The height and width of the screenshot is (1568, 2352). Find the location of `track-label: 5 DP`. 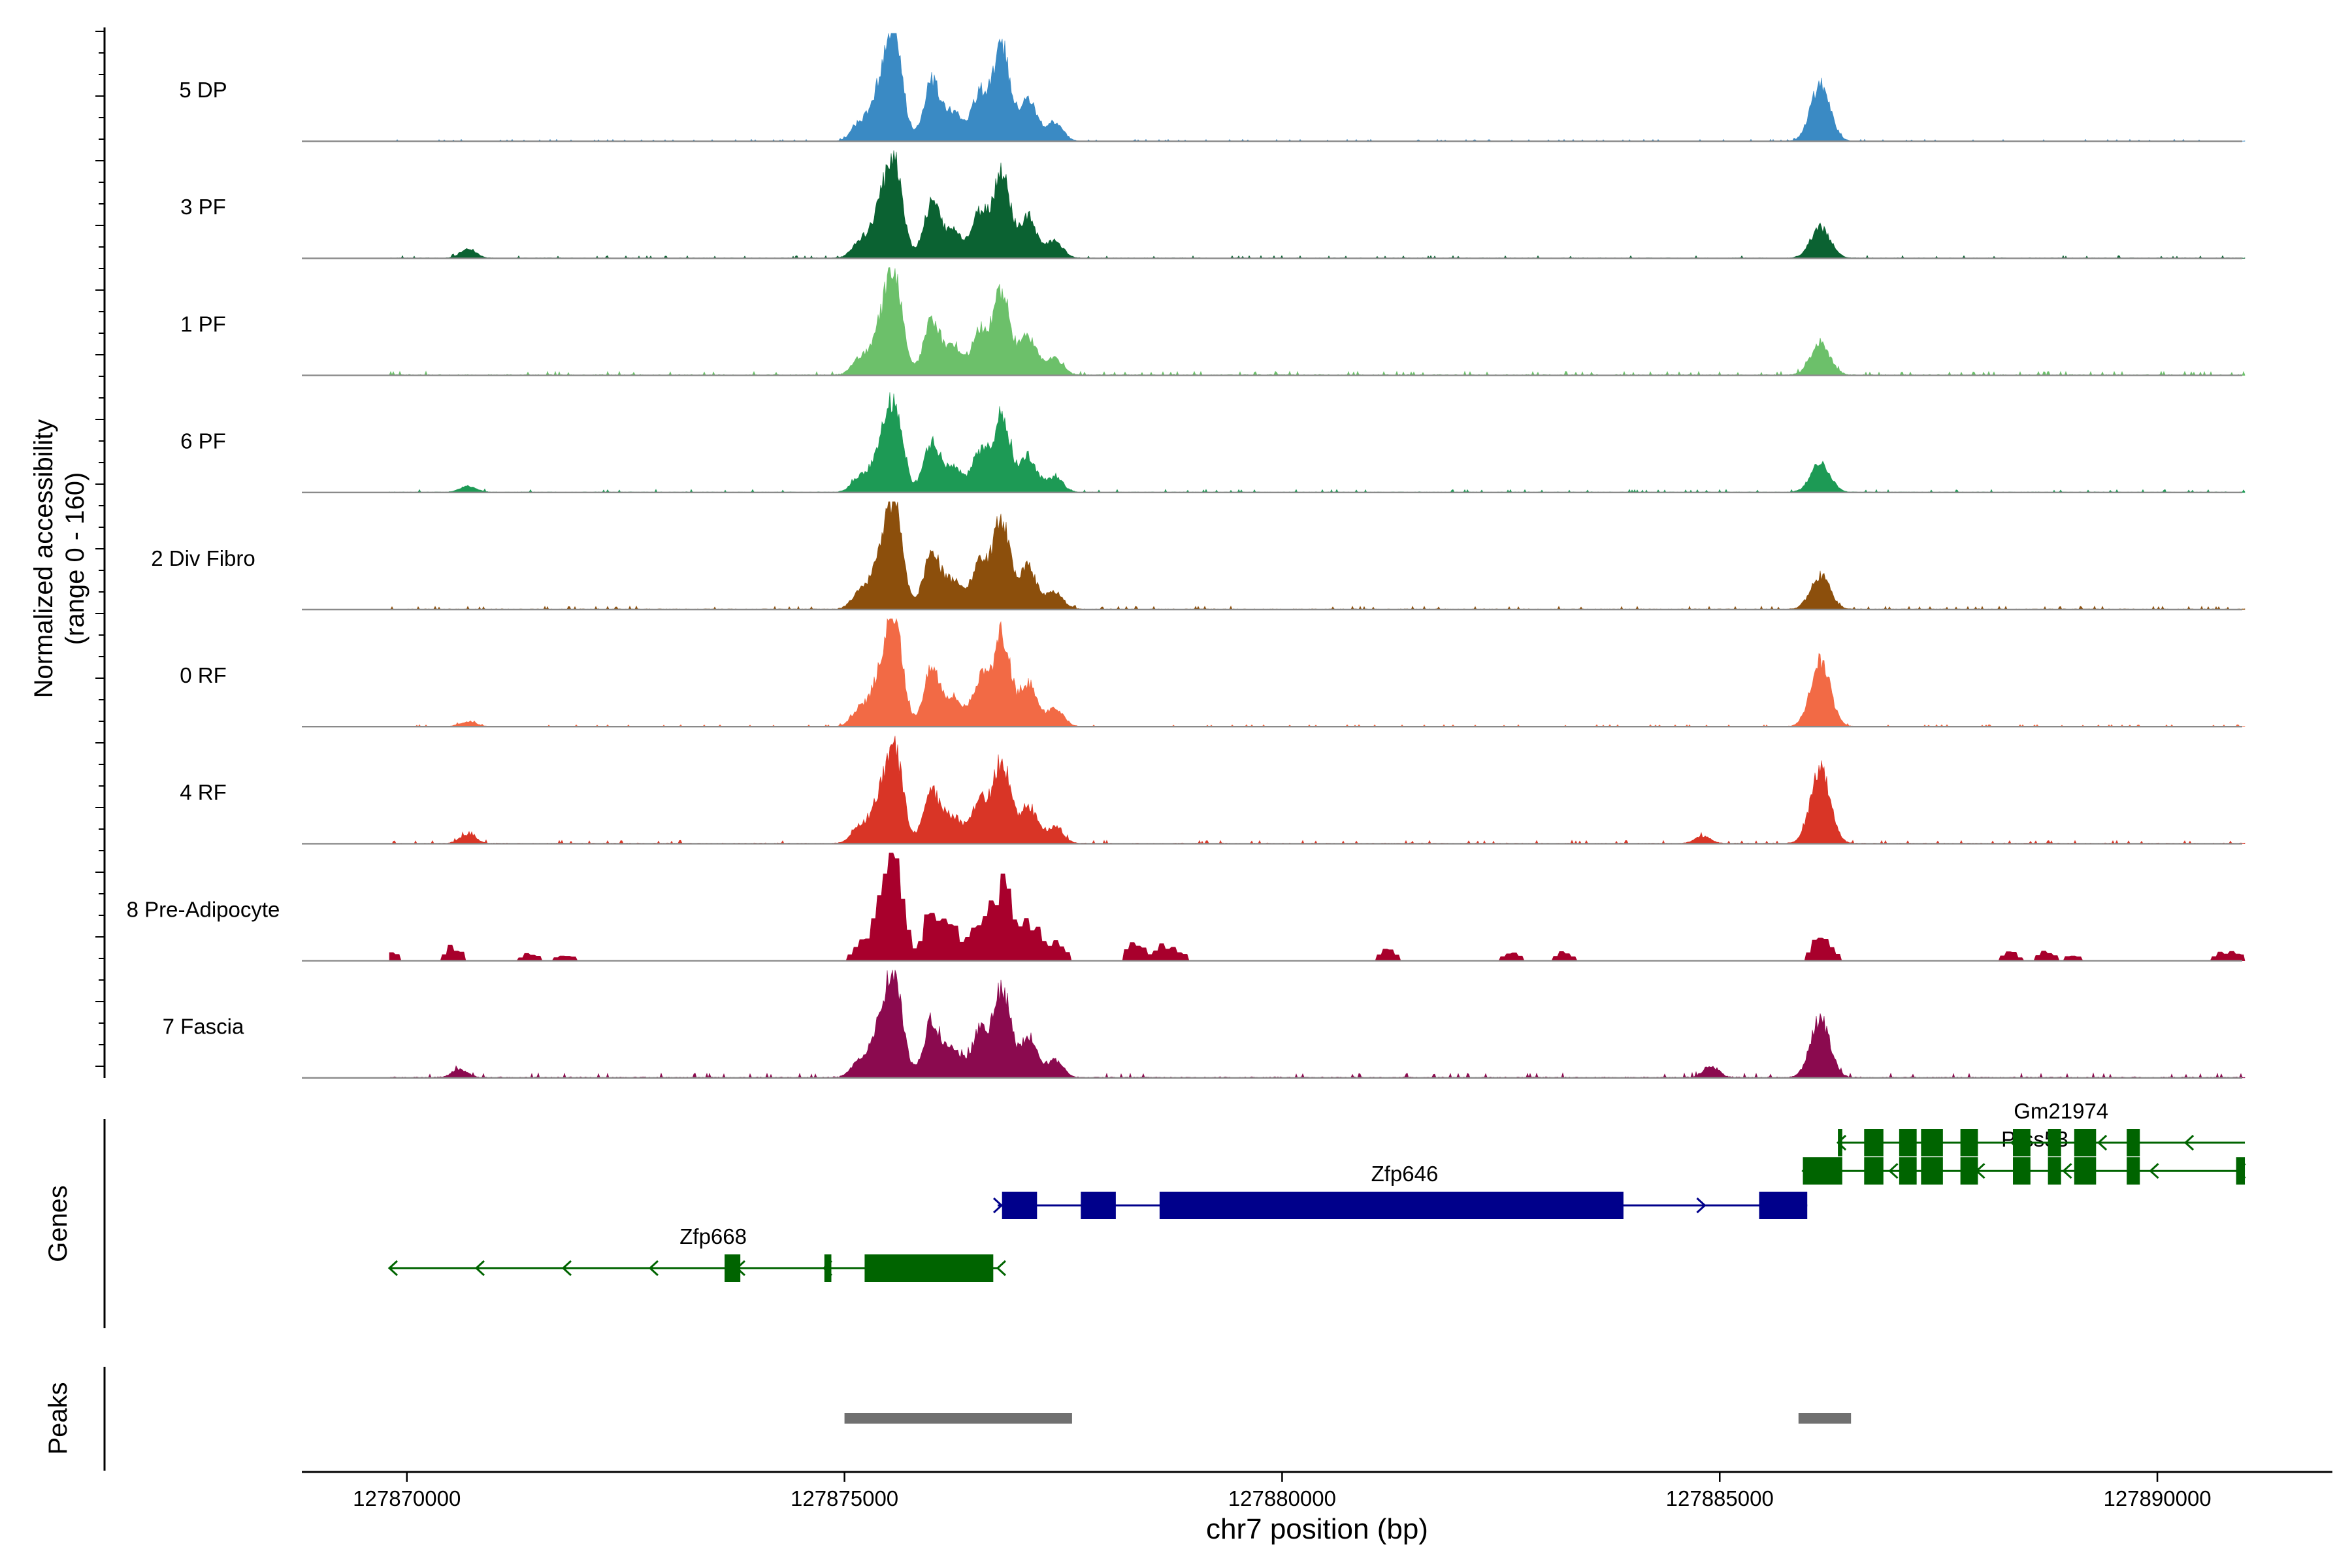

track-label: 5 DP is located at coordinates (203, 90).